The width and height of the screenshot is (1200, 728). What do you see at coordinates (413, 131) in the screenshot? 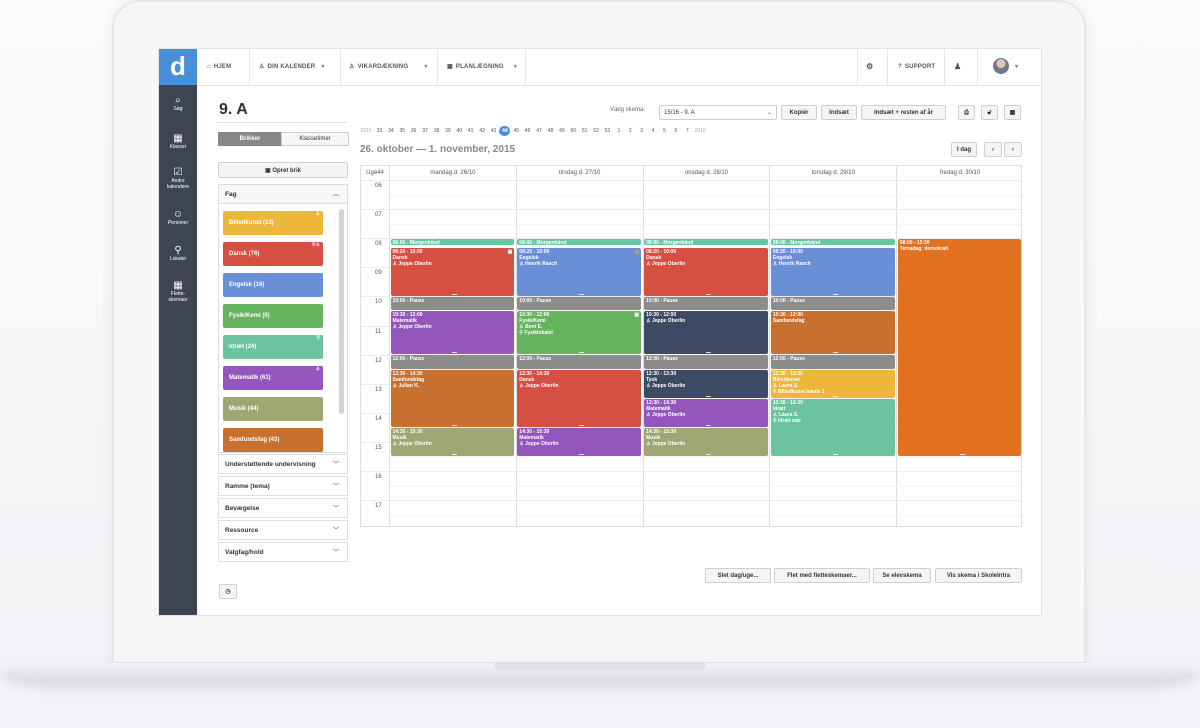
I see `week-link: 36` at bounding box center [413, 131].